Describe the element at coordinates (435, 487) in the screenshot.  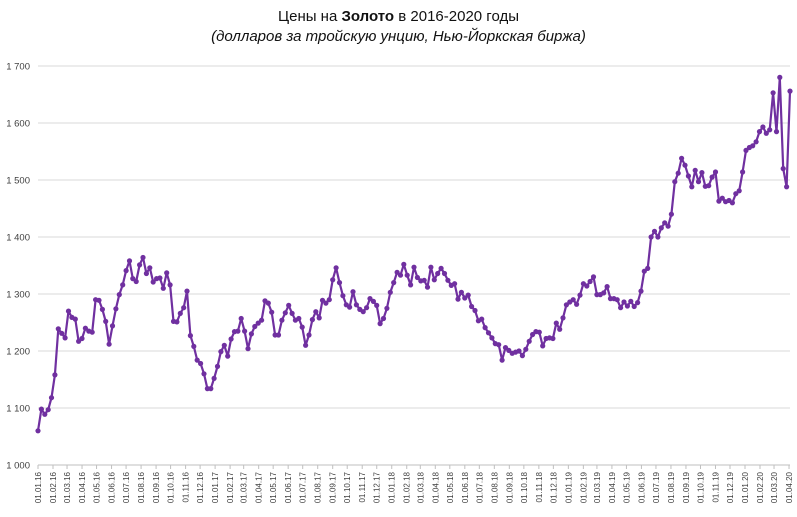
I see `x-axis-tick-label: 01.04.18` at that location.